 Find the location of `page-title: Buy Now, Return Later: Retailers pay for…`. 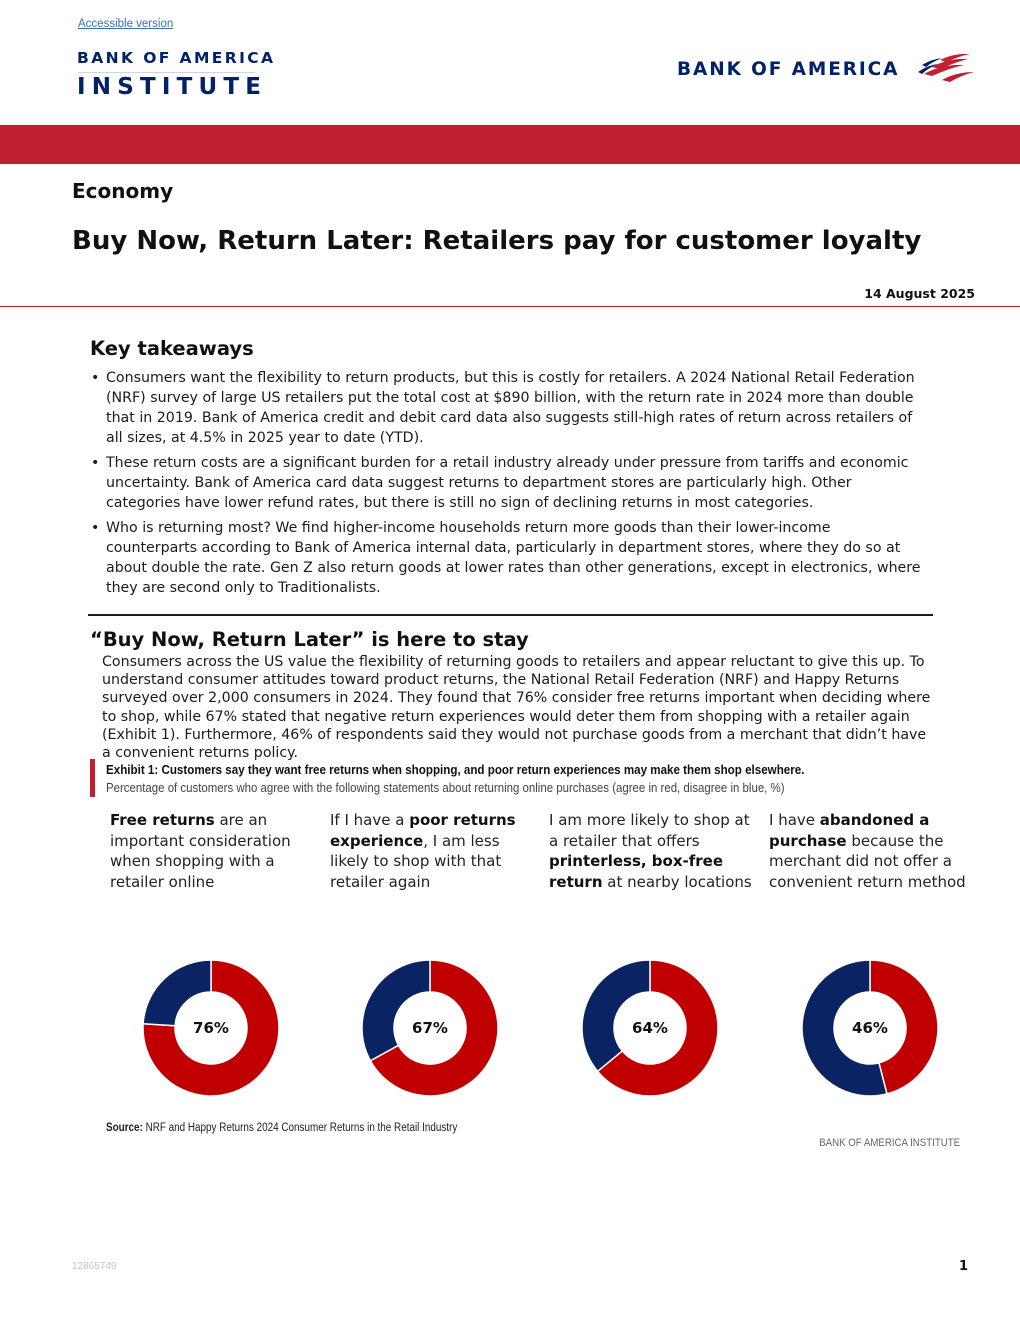

page-title: Buy Now, Return Later: Retailers pay for… is located at coordinates (497, 241).